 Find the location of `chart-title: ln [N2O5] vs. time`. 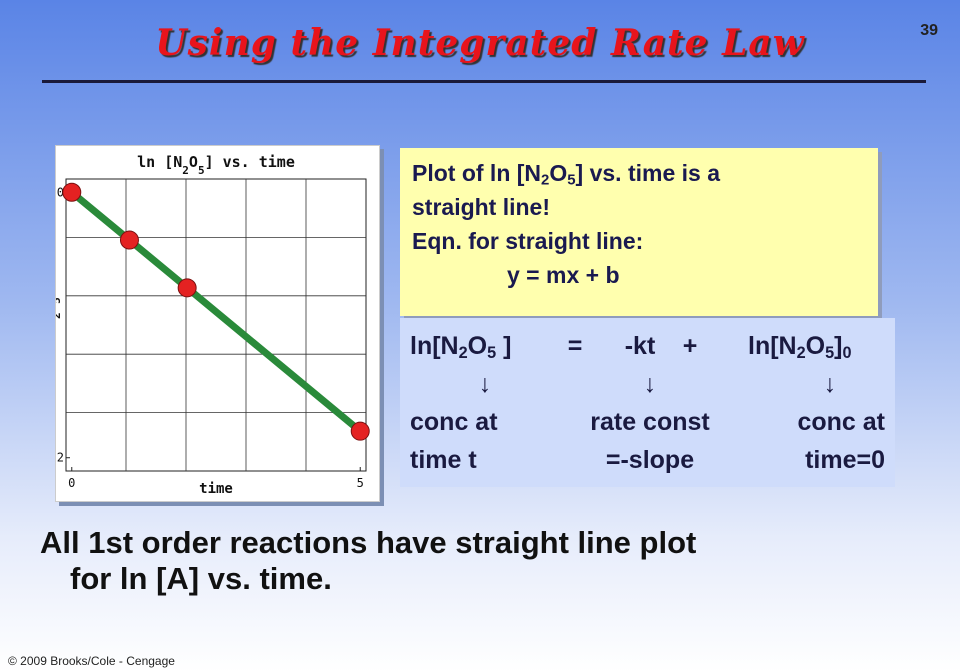

chart-title: ln [N2O5] vs. time is located at coordinates (216, 165).